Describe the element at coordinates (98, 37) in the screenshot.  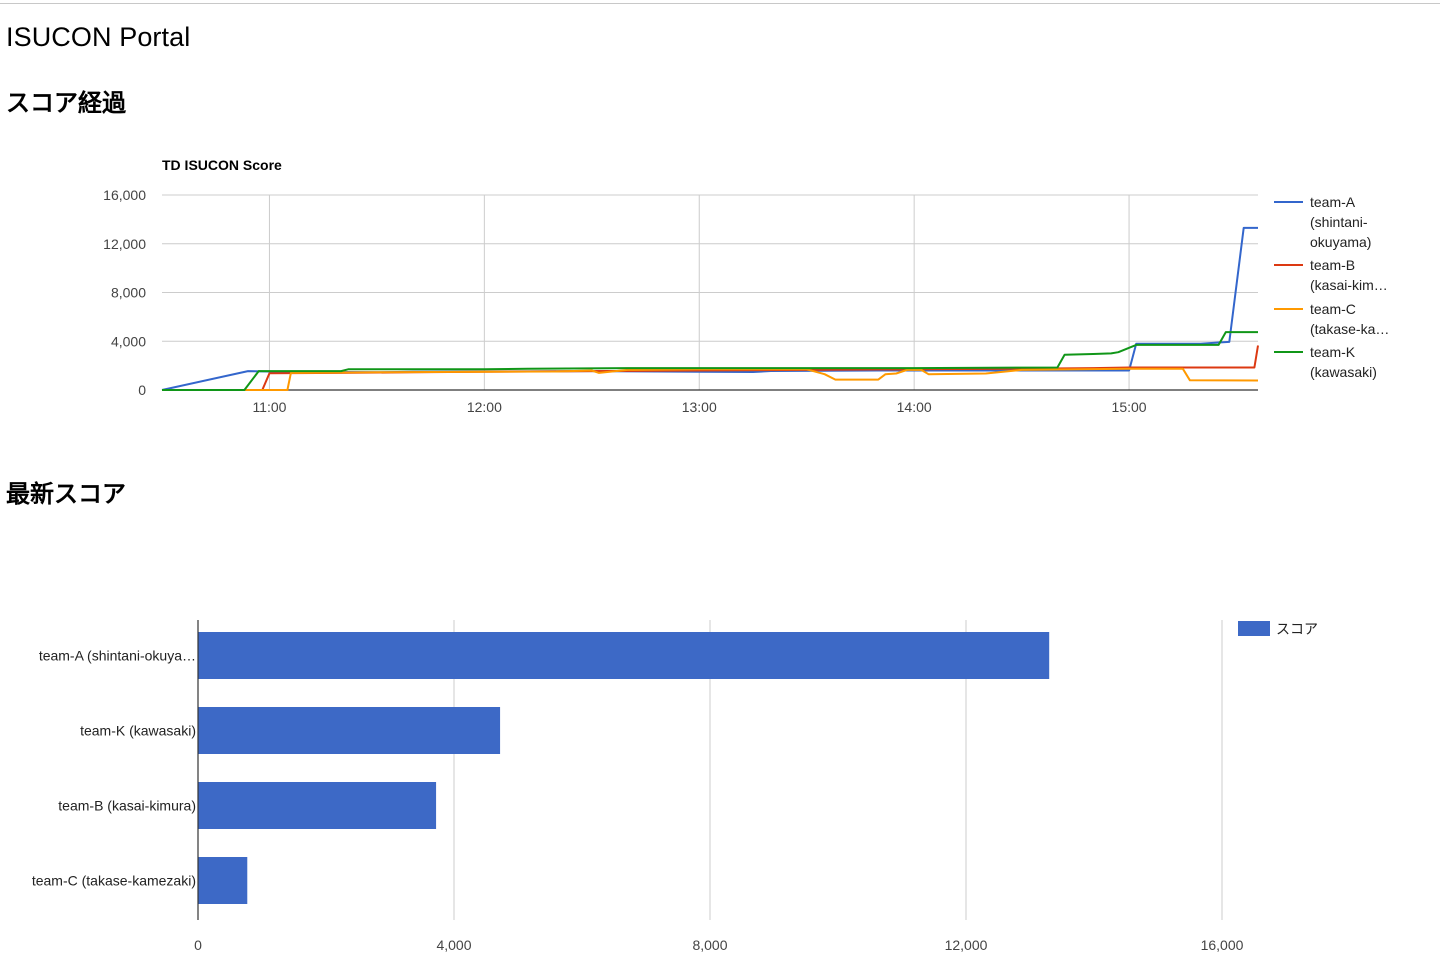
I see `page-title: ISUCON Portal` at that location.